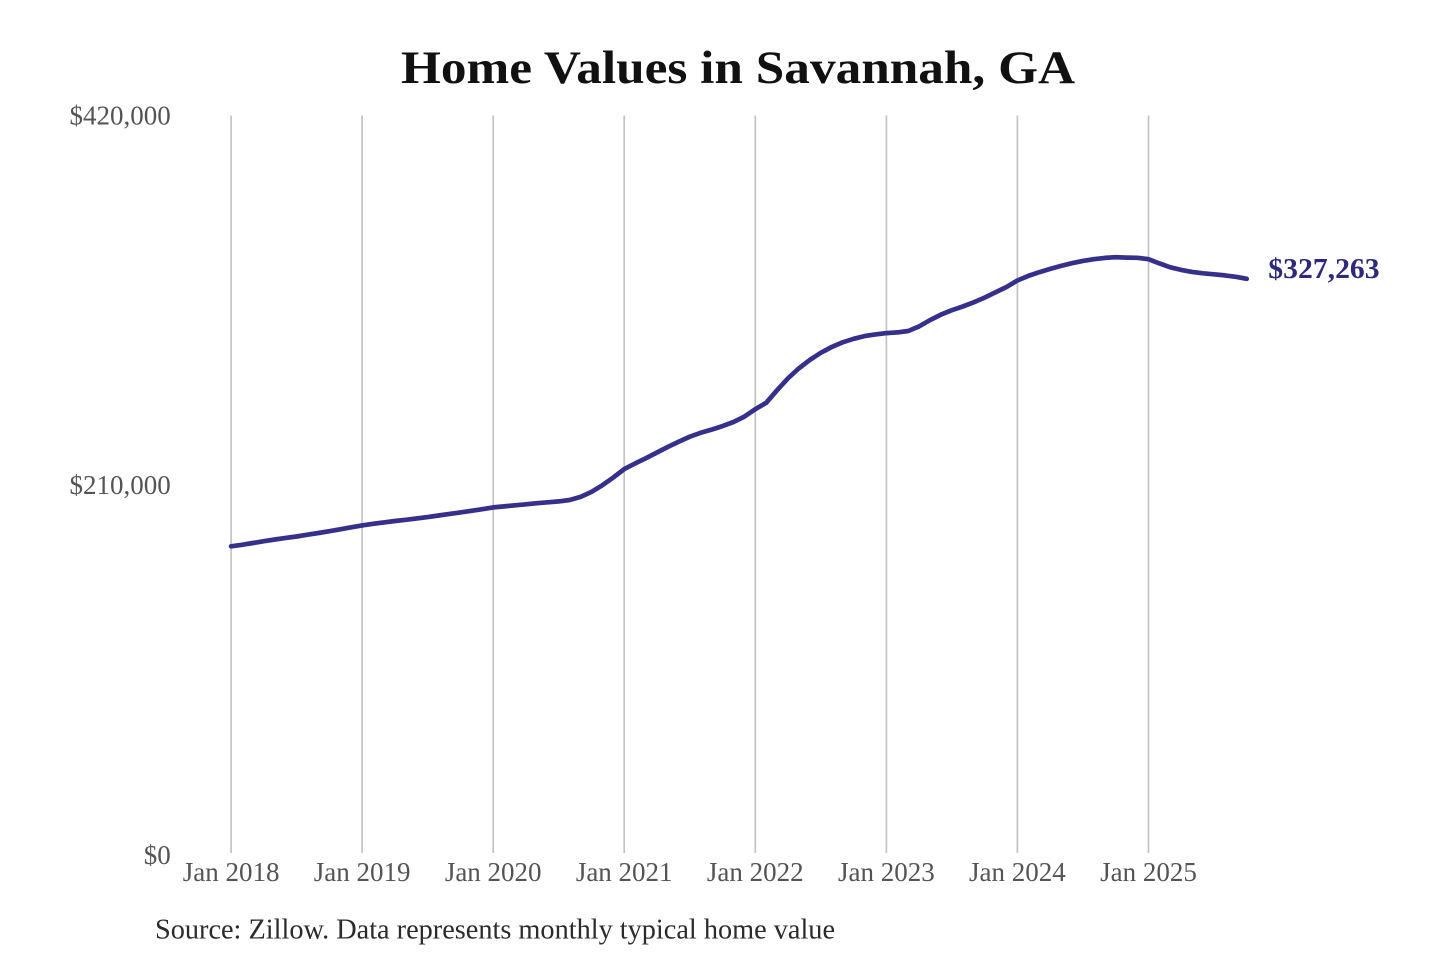  What do you see at coordinates (493, 872) in the screenshot?
I see `svg-text: Jan 2020` at bounding box center [493, 872].